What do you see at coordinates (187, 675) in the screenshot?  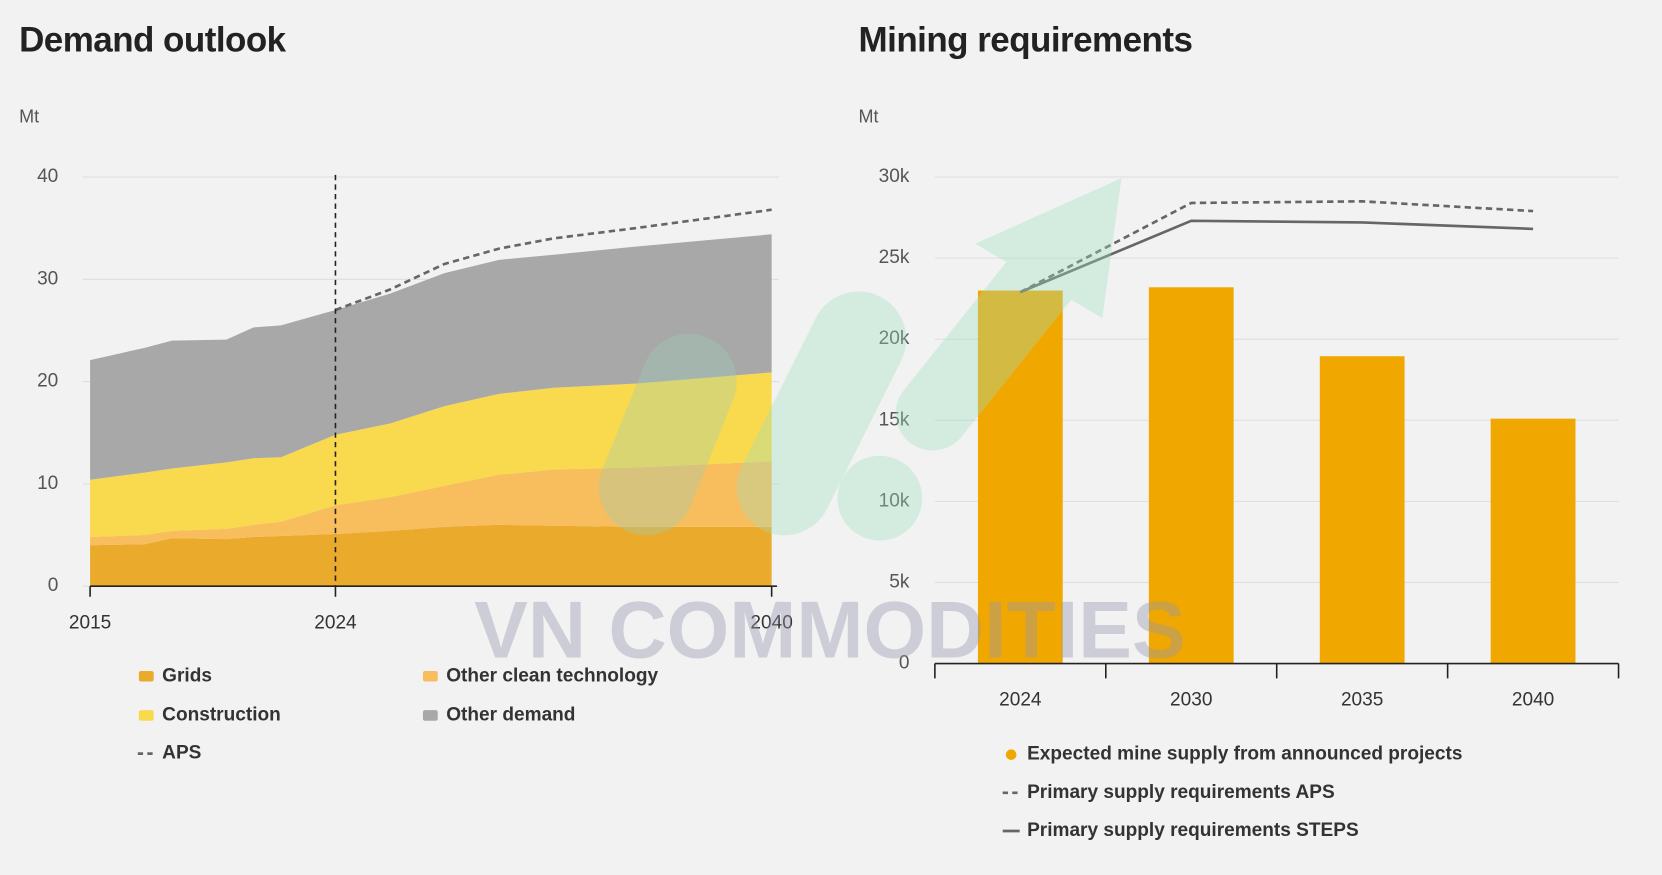 I see `legend-label: Grids` at bounding box center [187, 675].